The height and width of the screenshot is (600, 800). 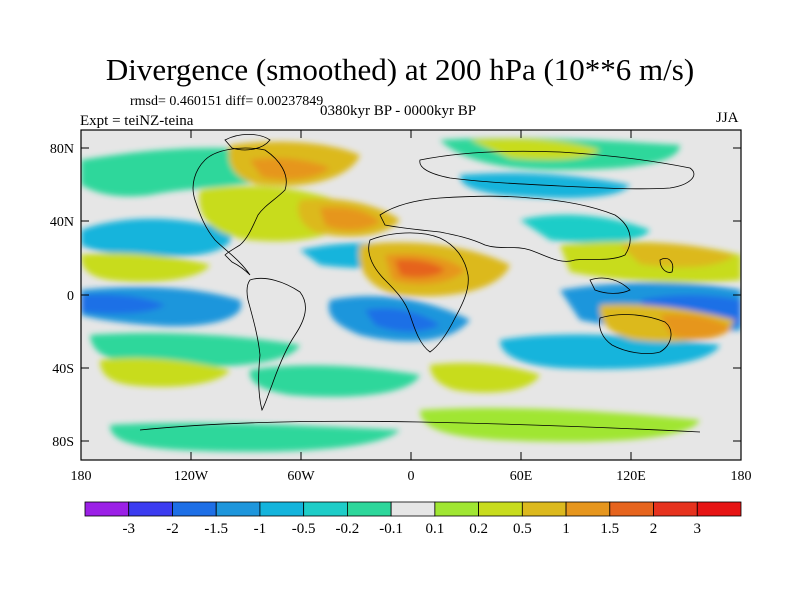 I want to click on colorbar-label: -2, so click(x=172, y=529).